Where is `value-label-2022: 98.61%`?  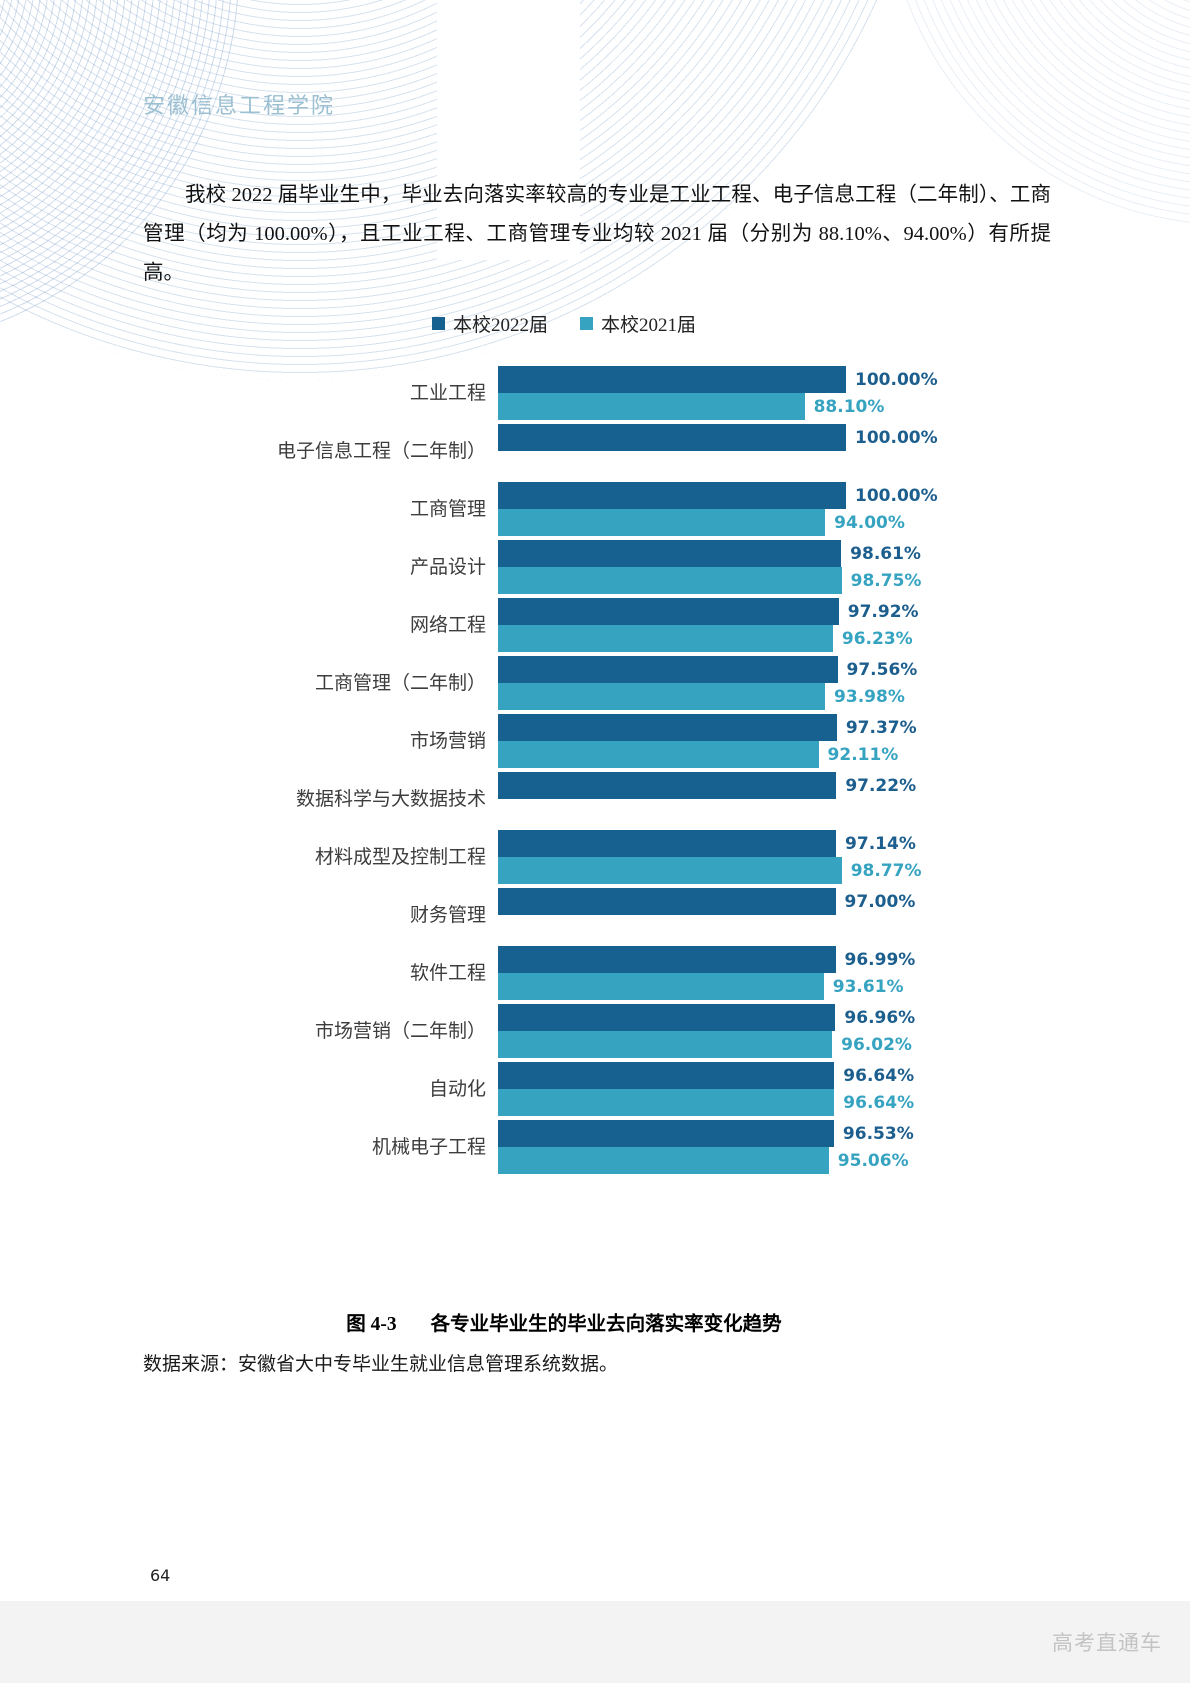 value-label-2022: 98.61% is located at coordinates (885, 553).